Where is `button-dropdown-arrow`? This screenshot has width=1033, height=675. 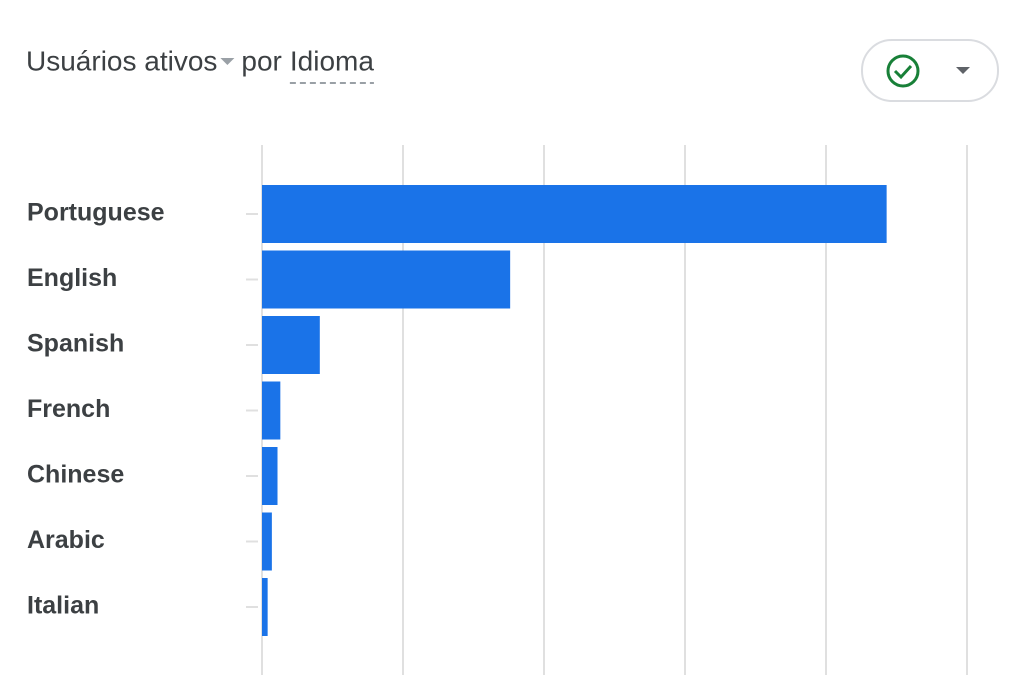 button-dropdown-arrow is located at coordinates (963, 70).